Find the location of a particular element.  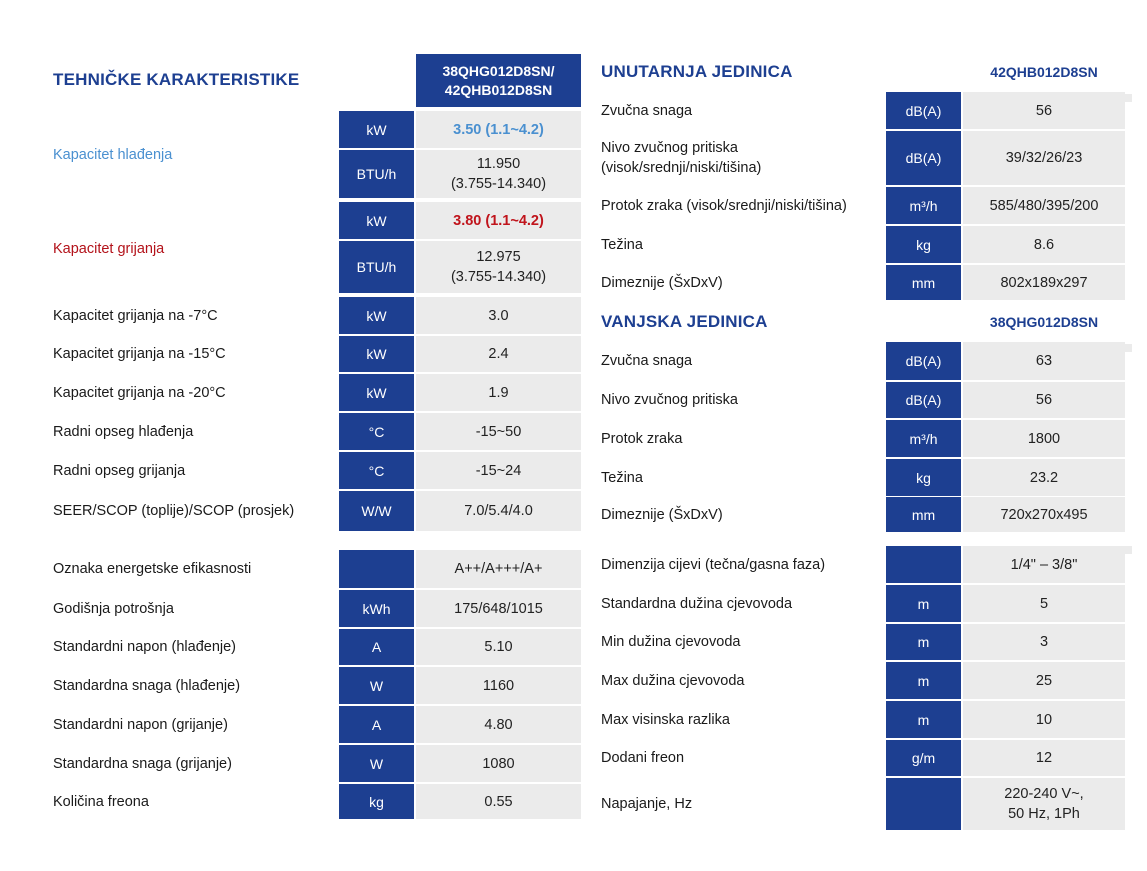

spec-row-value: 1.9 is located at coordinates (498, 392).